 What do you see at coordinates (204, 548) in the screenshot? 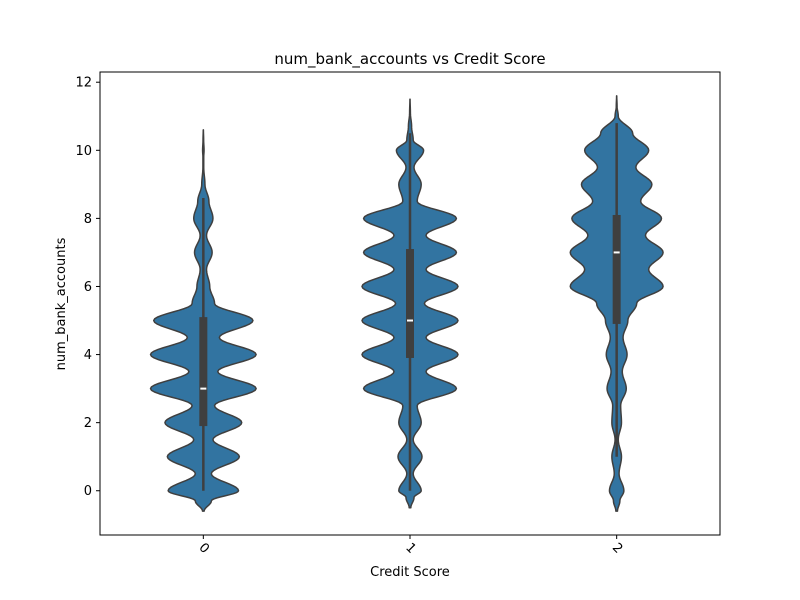
I see `x-tick-label: 0` at bounding box center [204, 548].